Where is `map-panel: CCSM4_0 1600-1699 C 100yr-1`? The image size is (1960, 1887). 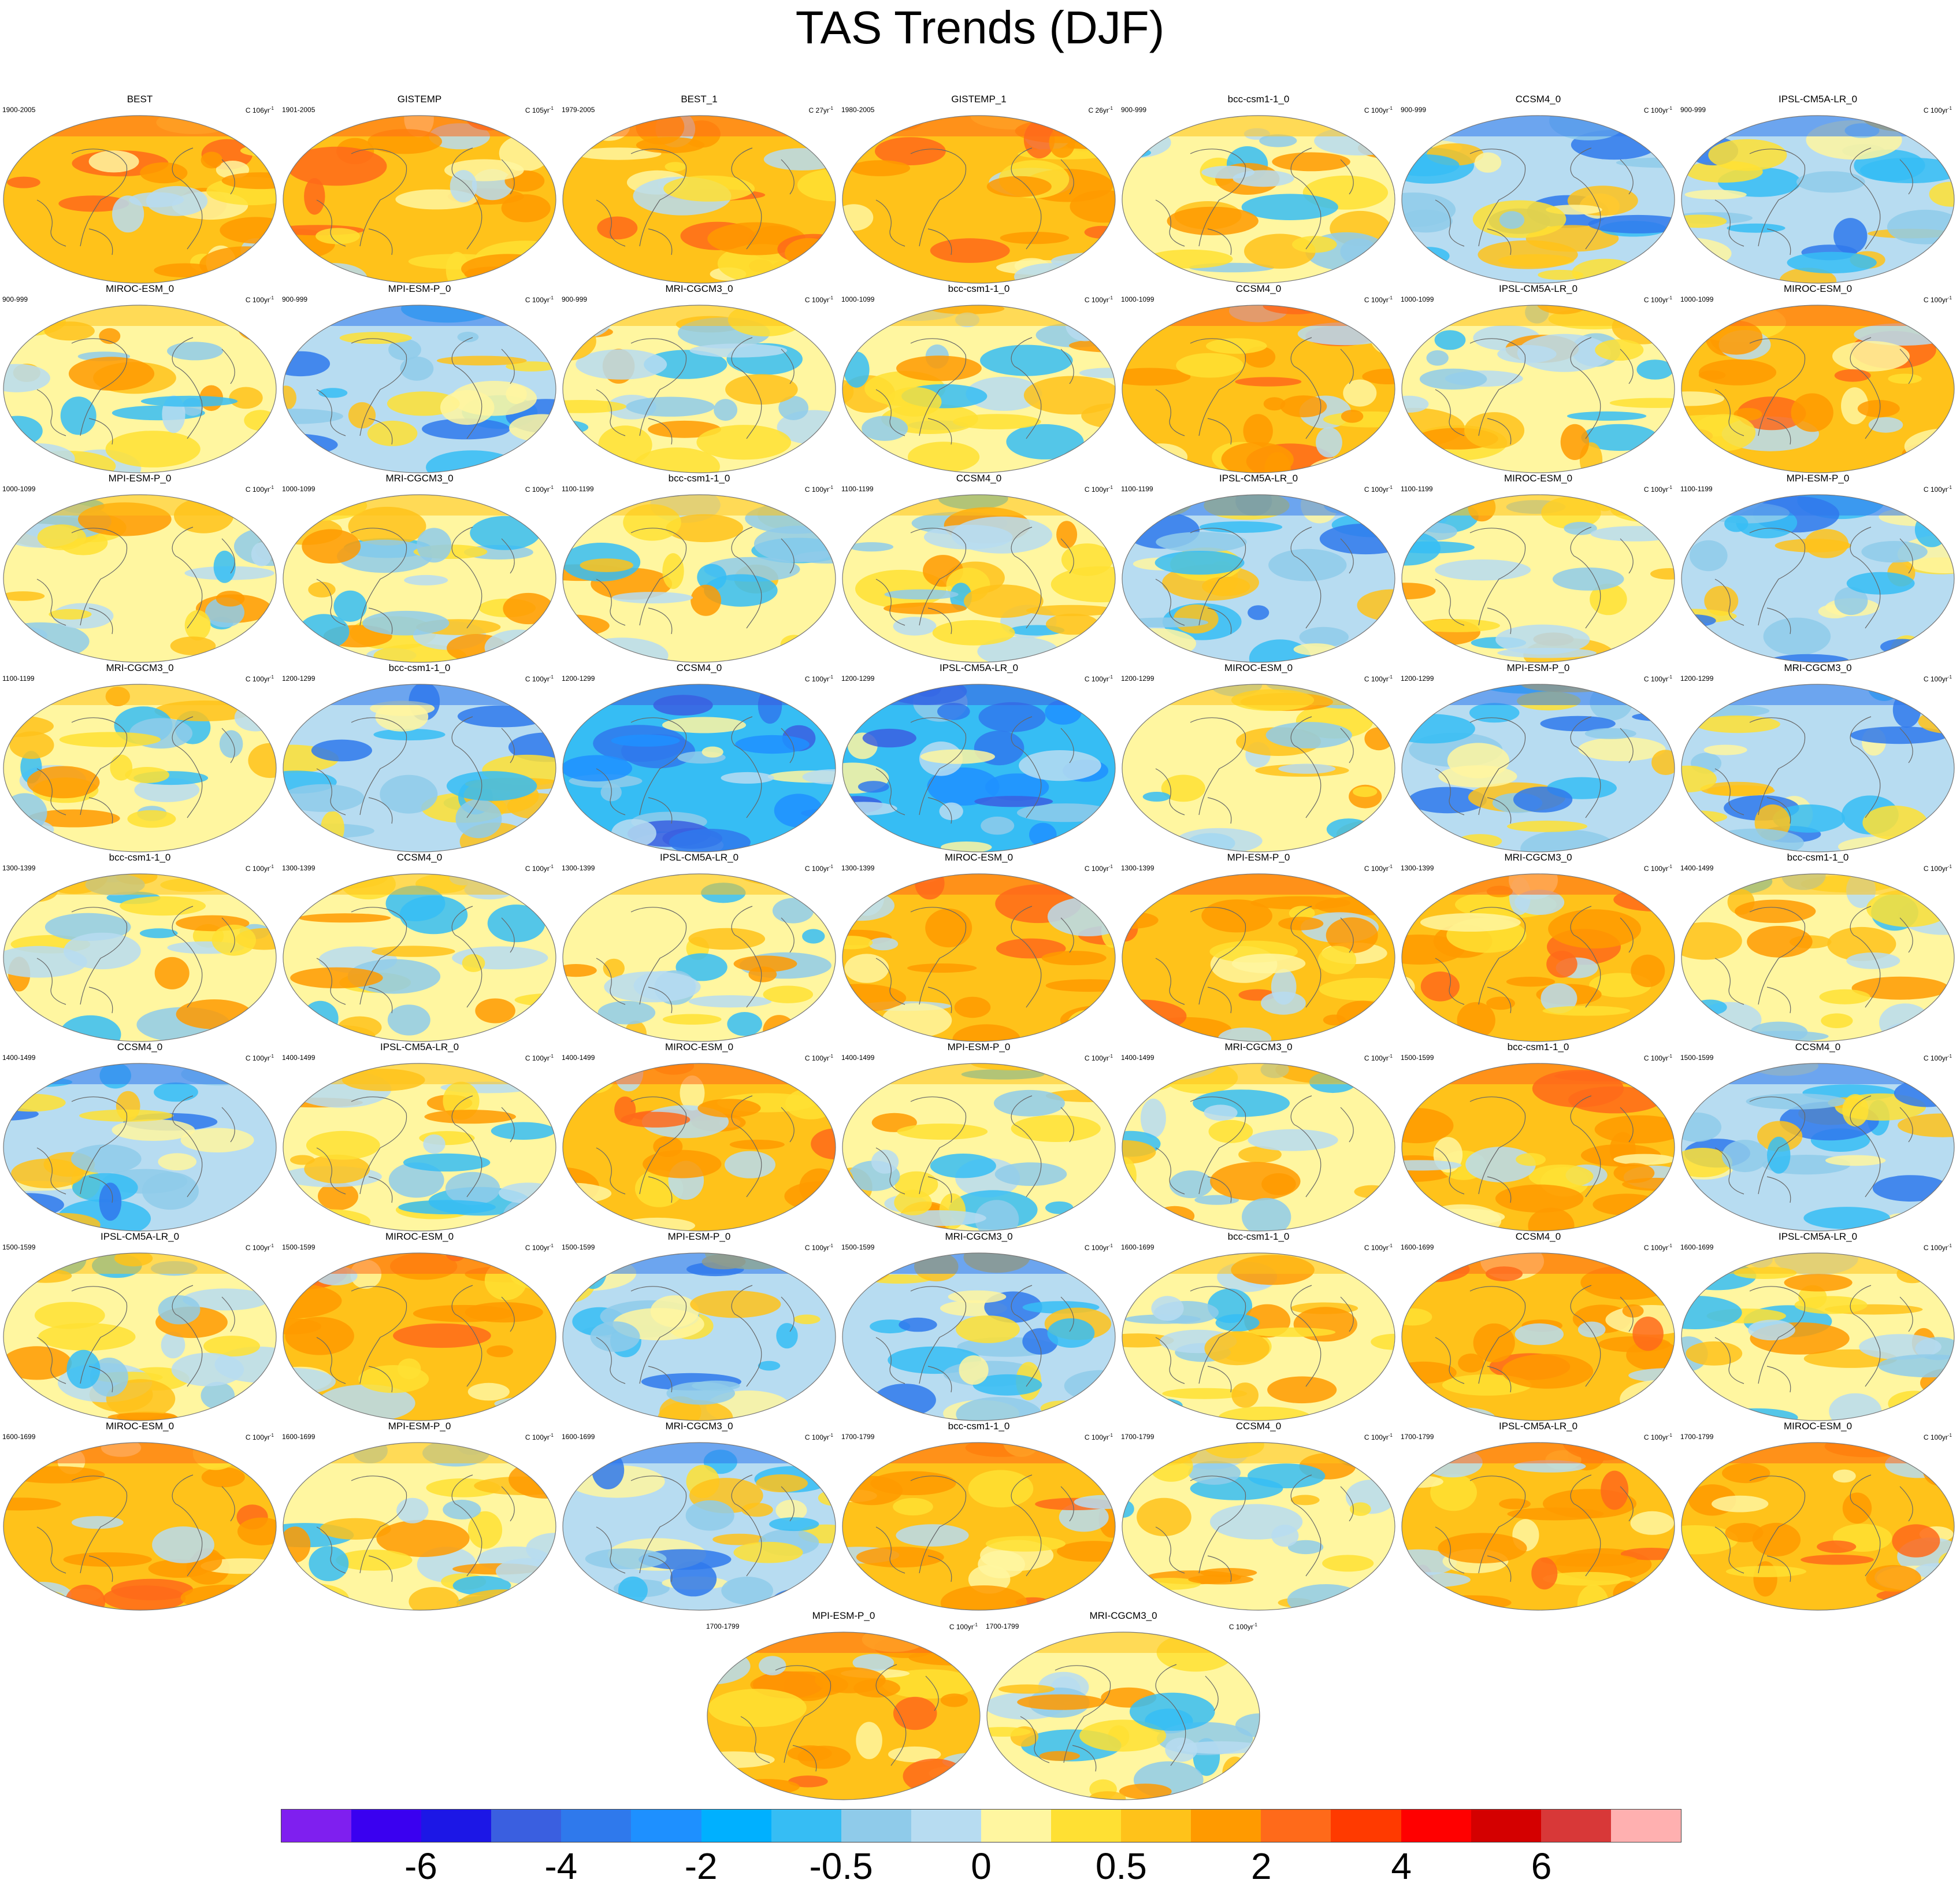 map-panel: CCSM4_0 1600-1699 C 100yr-1 is located at coordinates (1538, 1326).